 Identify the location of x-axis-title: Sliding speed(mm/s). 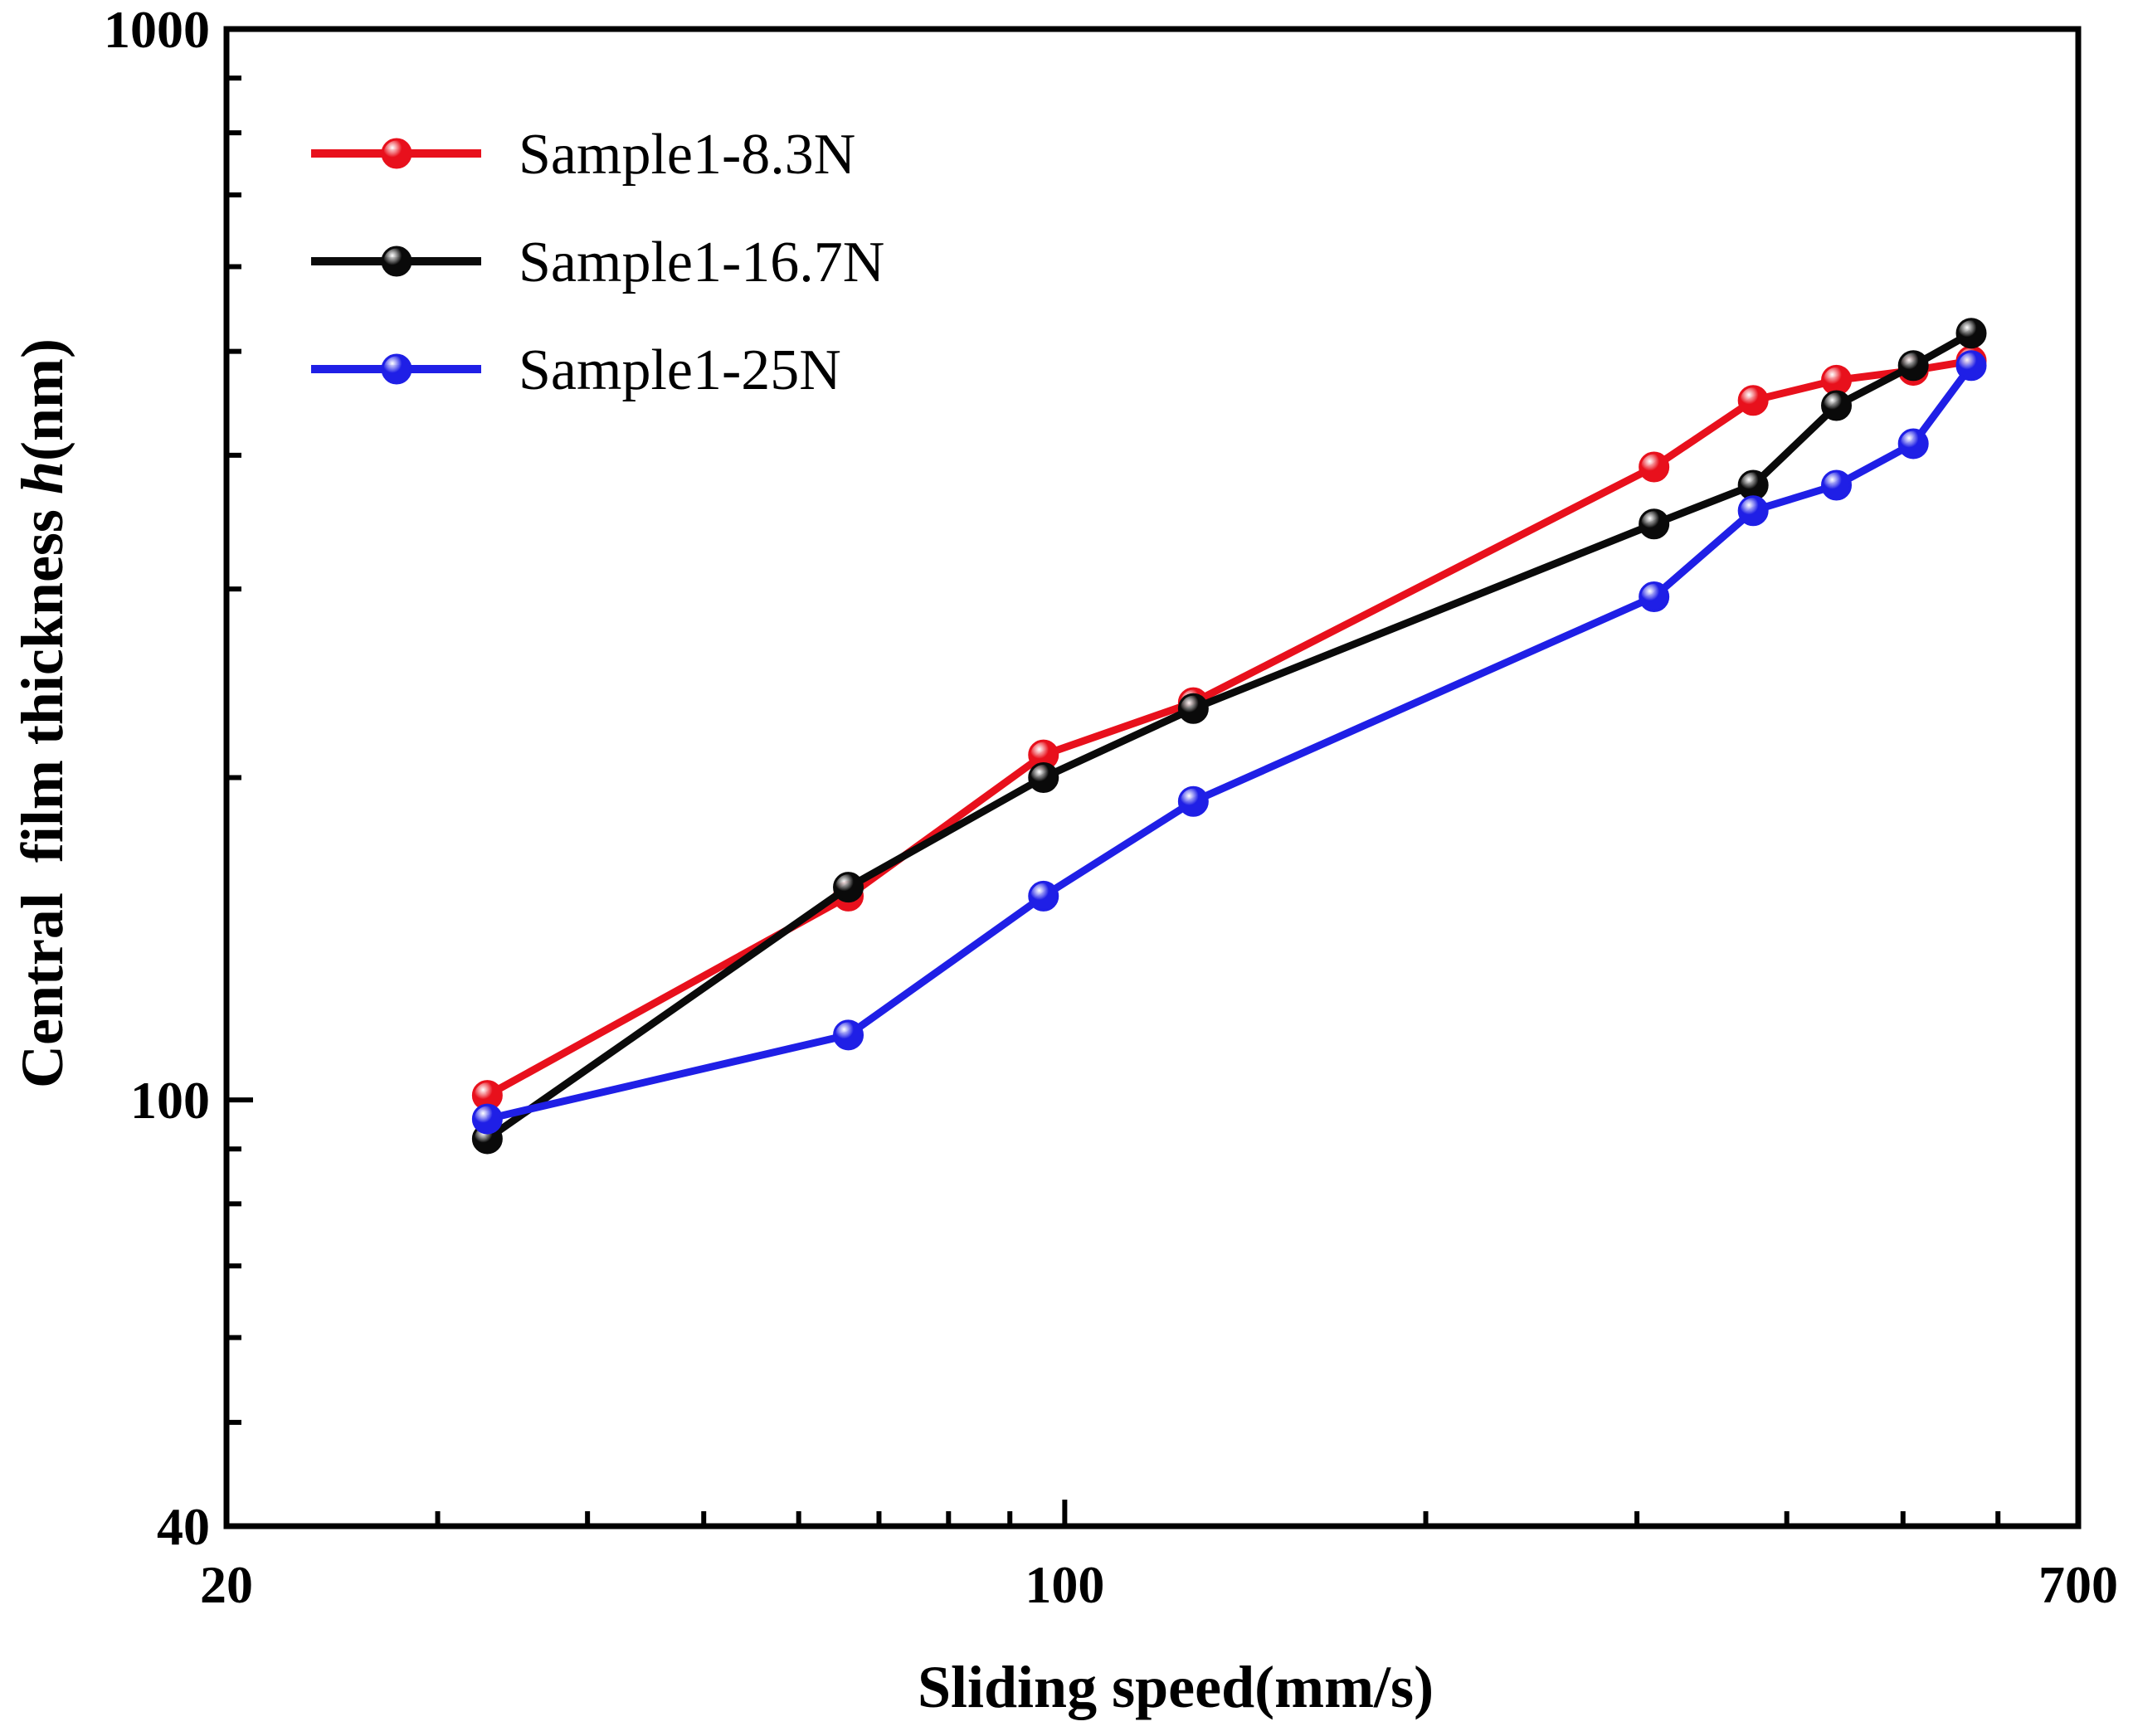
(1176, 1687).